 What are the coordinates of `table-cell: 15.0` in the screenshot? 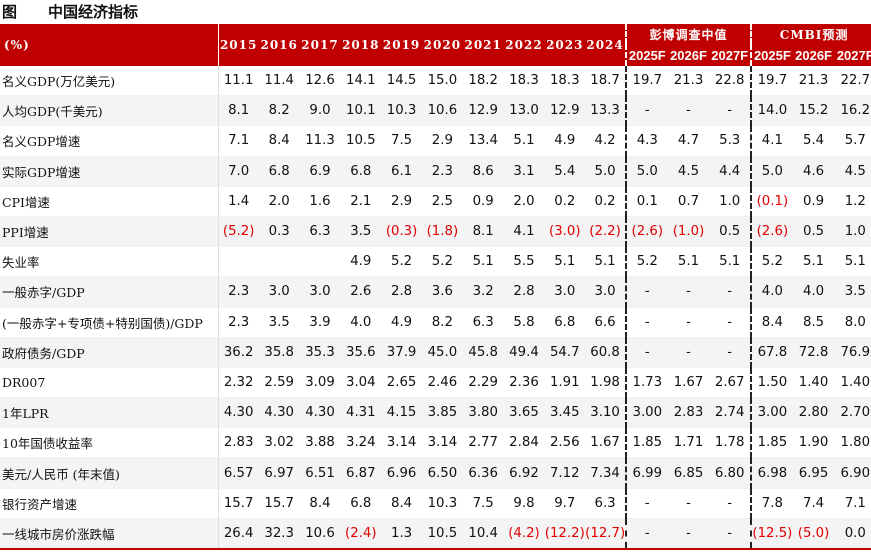 It's located at (442, 81).